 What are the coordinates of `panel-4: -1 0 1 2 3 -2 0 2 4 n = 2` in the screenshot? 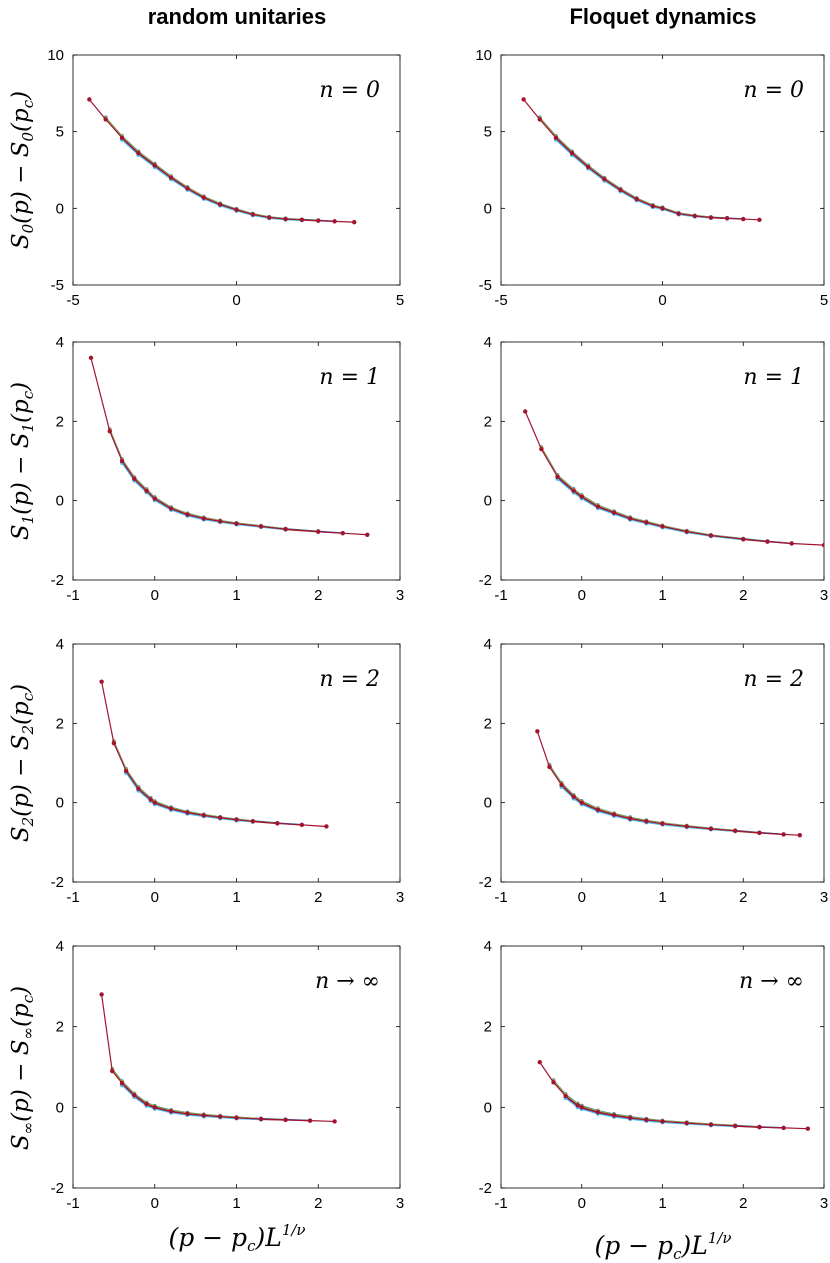 It's located at (228, 771).